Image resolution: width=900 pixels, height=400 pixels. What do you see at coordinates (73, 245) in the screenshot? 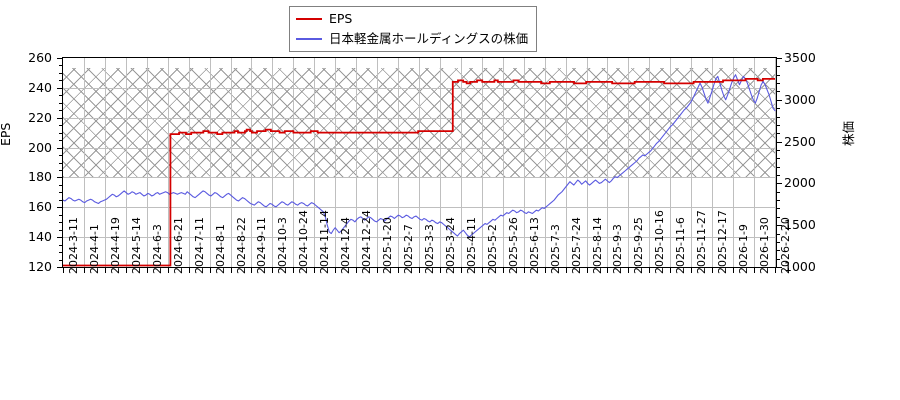
I see `x-axis-tick-label: 2024-3-11` at bounding box center [73, 245].